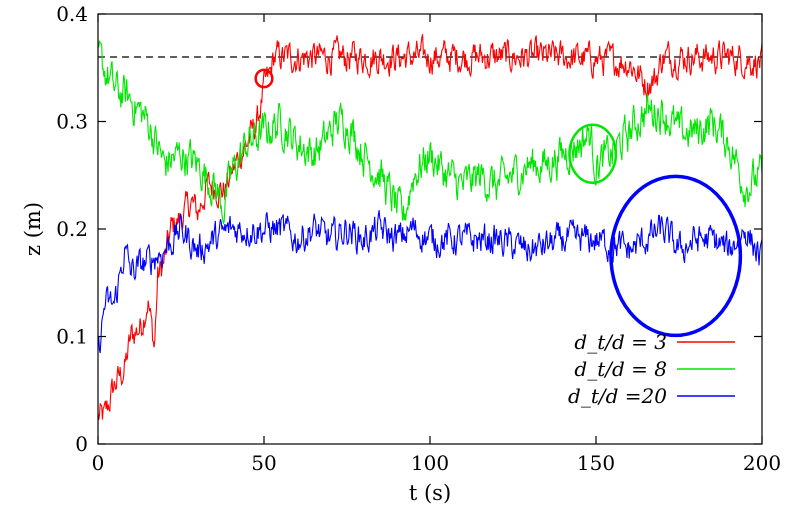 The width and height of the screenshot is (789, 520). I want to click on legend: d_t/d = 3 d_t/d = 8 d_t/d =20, so click(651, 369).